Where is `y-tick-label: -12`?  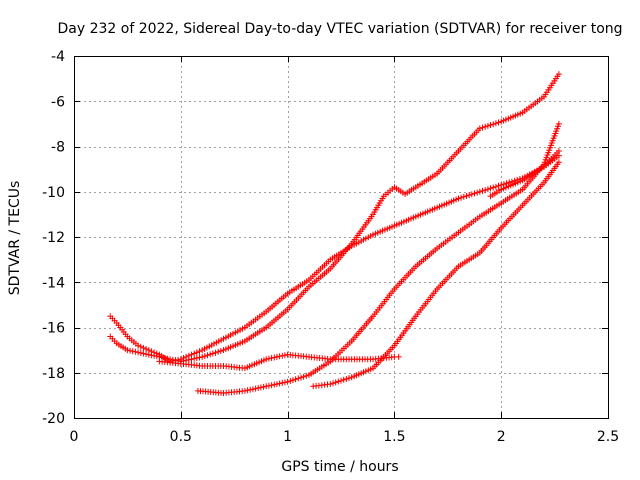 y-tick-label: -12 is located at coordinates (53, 238).